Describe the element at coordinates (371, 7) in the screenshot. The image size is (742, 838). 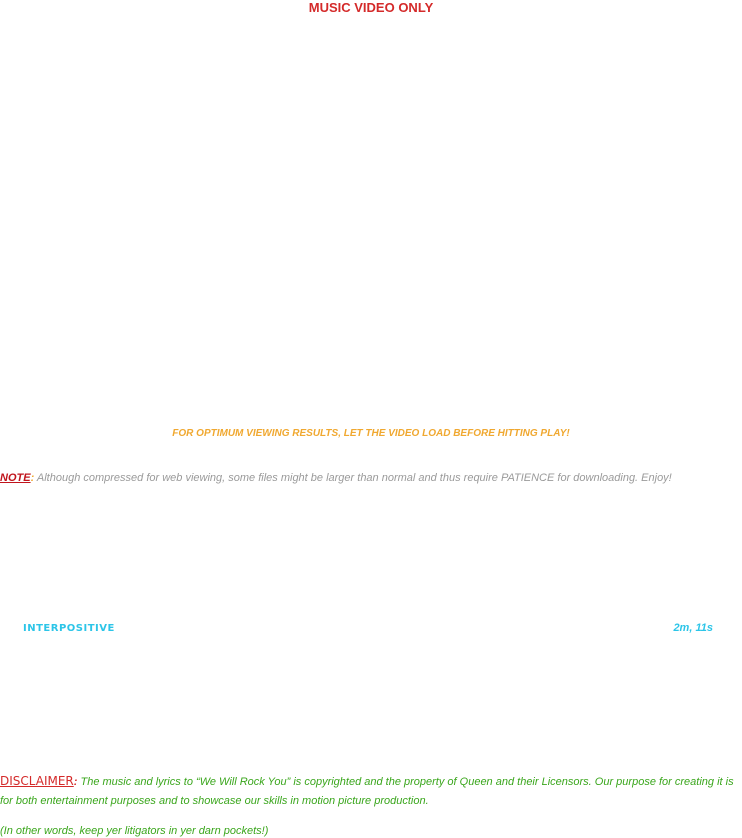
I see `page-title: MUSIC VIDEO ONLY` at that location.